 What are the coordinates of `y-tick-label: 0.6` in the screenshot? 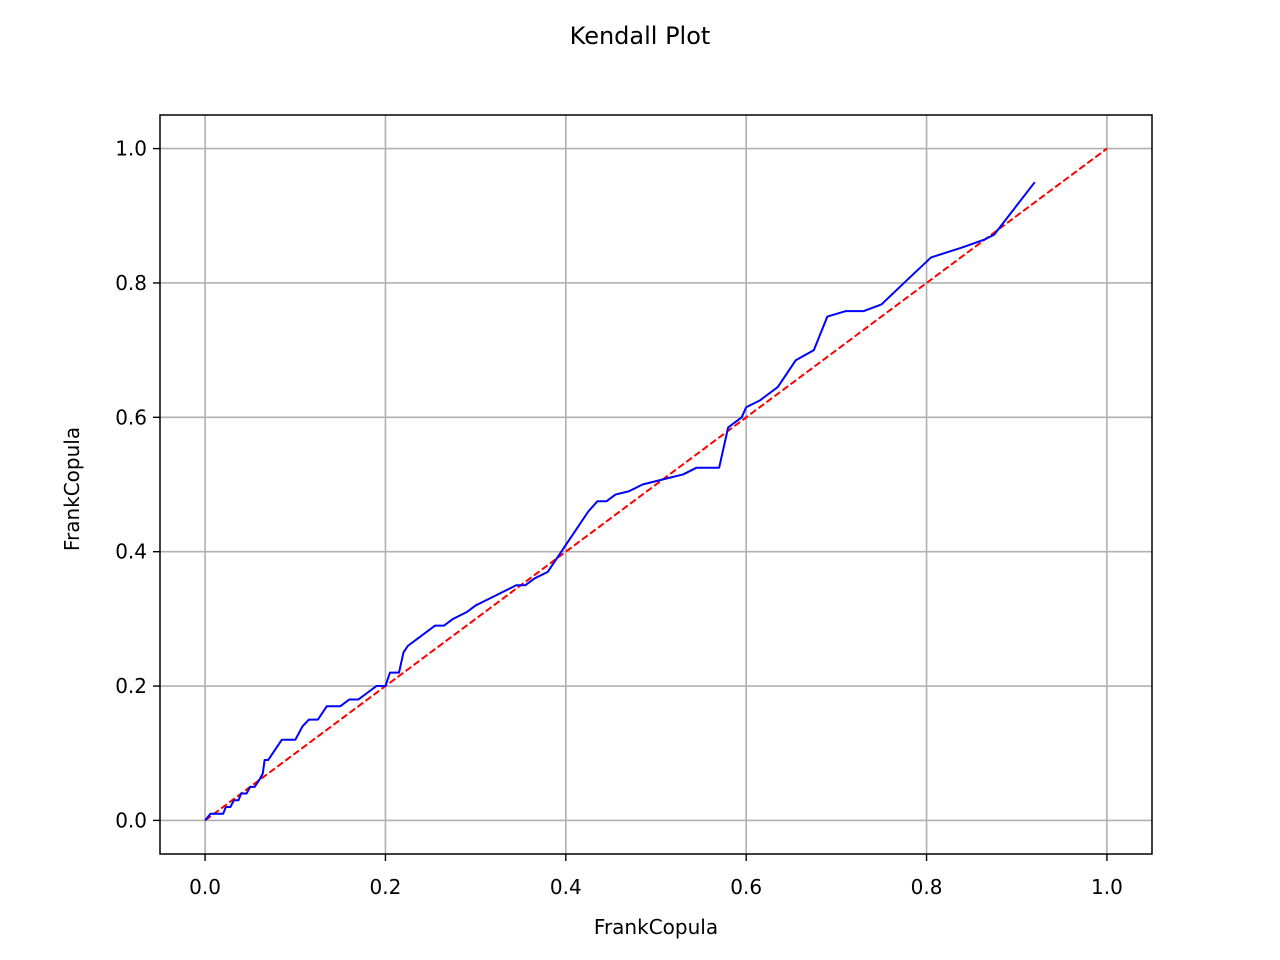 It's located at (131, 417).